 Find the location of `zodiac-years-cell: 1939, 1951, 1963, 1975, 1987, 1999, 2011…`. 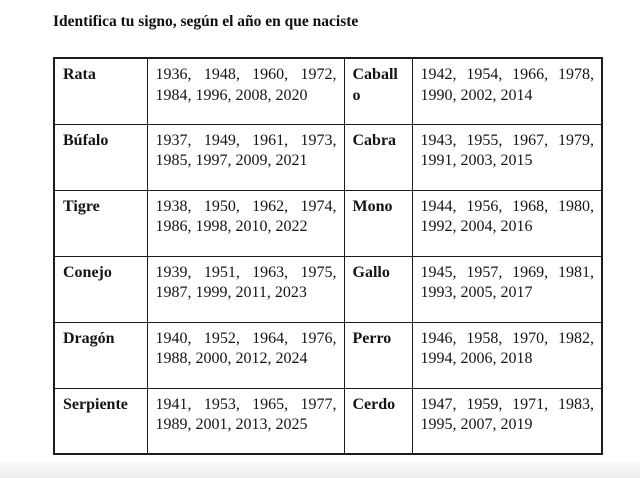

zodiac-years-cell: 1939, 1951, 1963, 1975, 1987, 1999, 2011… is located at coordinates (245, 289).